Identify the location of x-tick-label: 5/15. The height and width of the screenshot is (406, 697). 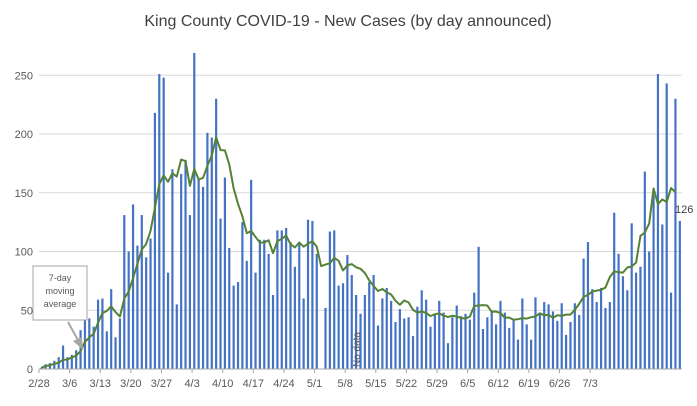
(375, 384).